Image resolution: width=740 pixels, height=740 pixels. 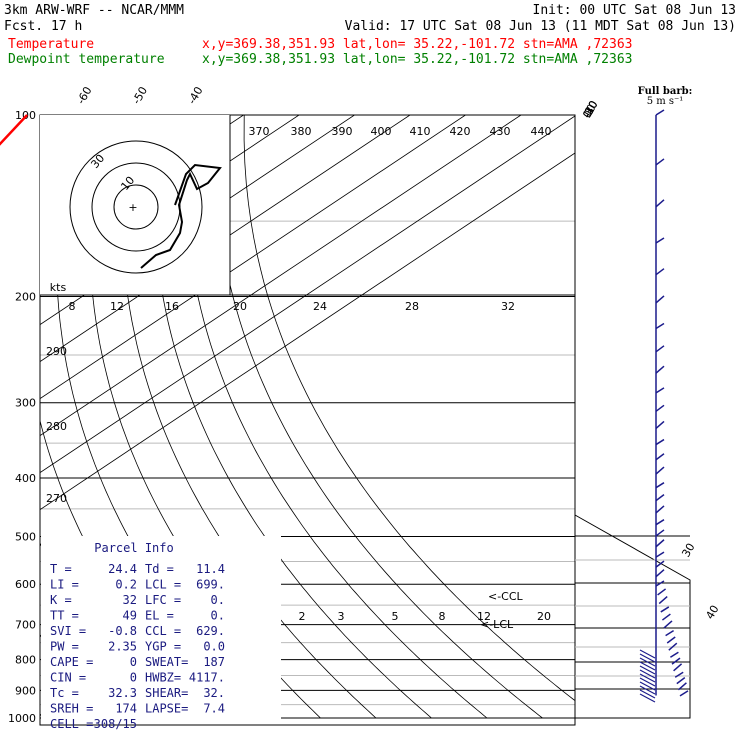 What do you see at coordinates (130, 600) in the screenshot?
I see `parcel-value: 32` at bounding box center [130, 600].